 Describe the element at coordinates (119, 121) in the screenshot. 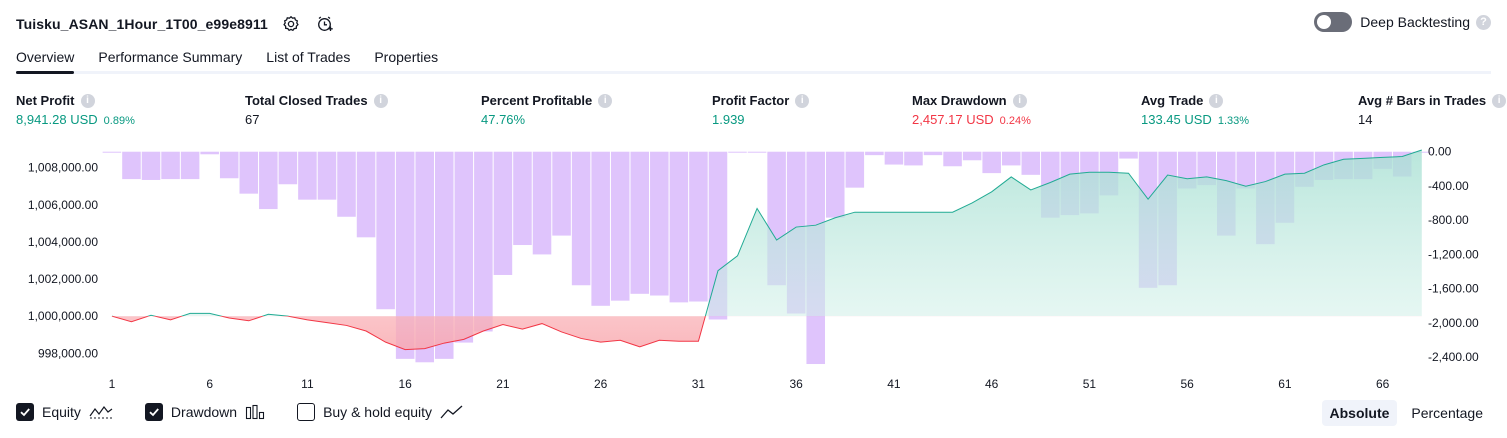

I see `stat-percent: 0.89%` at that location.